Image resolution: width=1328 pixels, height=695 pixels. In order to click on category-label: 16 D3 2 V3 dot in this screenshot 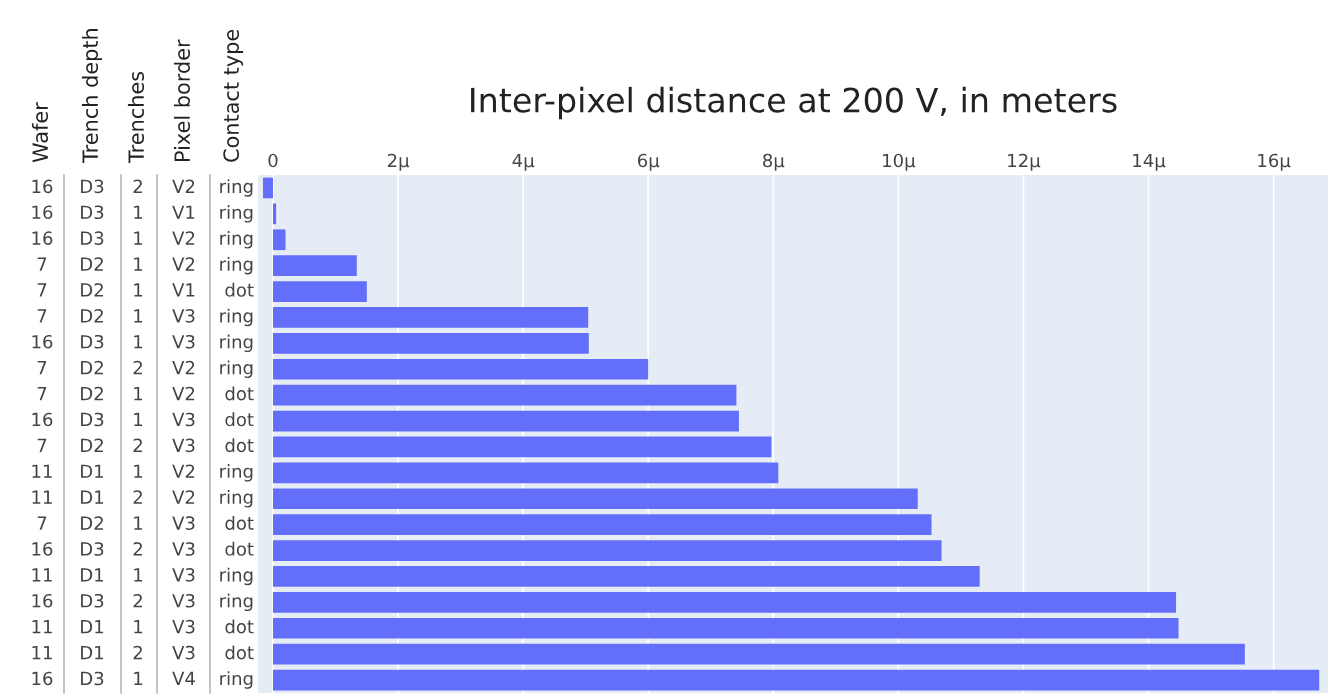, I will do `click(143, 548)`.